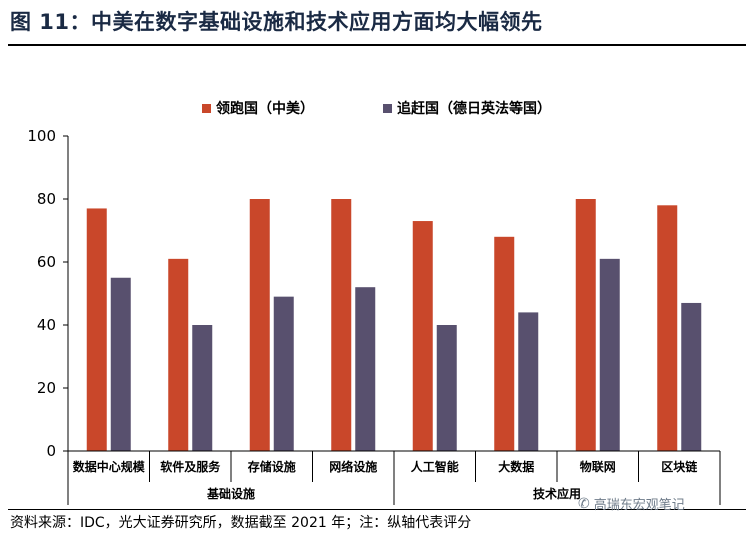 The height and width of the screenshot is (537, 756). Describe the element at coordinates (46, 325) in the screenshot. I see `y-tick-label: 40` at that location.